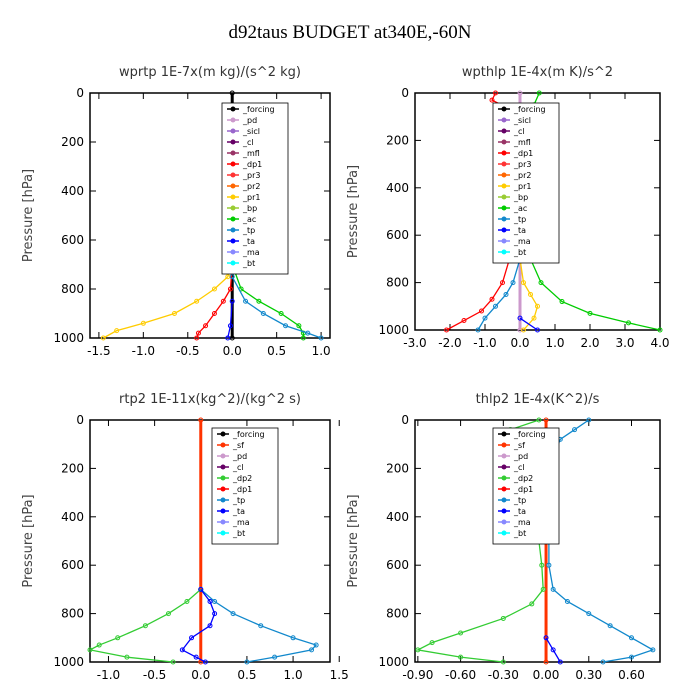 The width and height of the screenshot is (700, 700). Describe the element at coordinates (522, 120) in the screenshot. I see `legend-label: _sicl` at that location.